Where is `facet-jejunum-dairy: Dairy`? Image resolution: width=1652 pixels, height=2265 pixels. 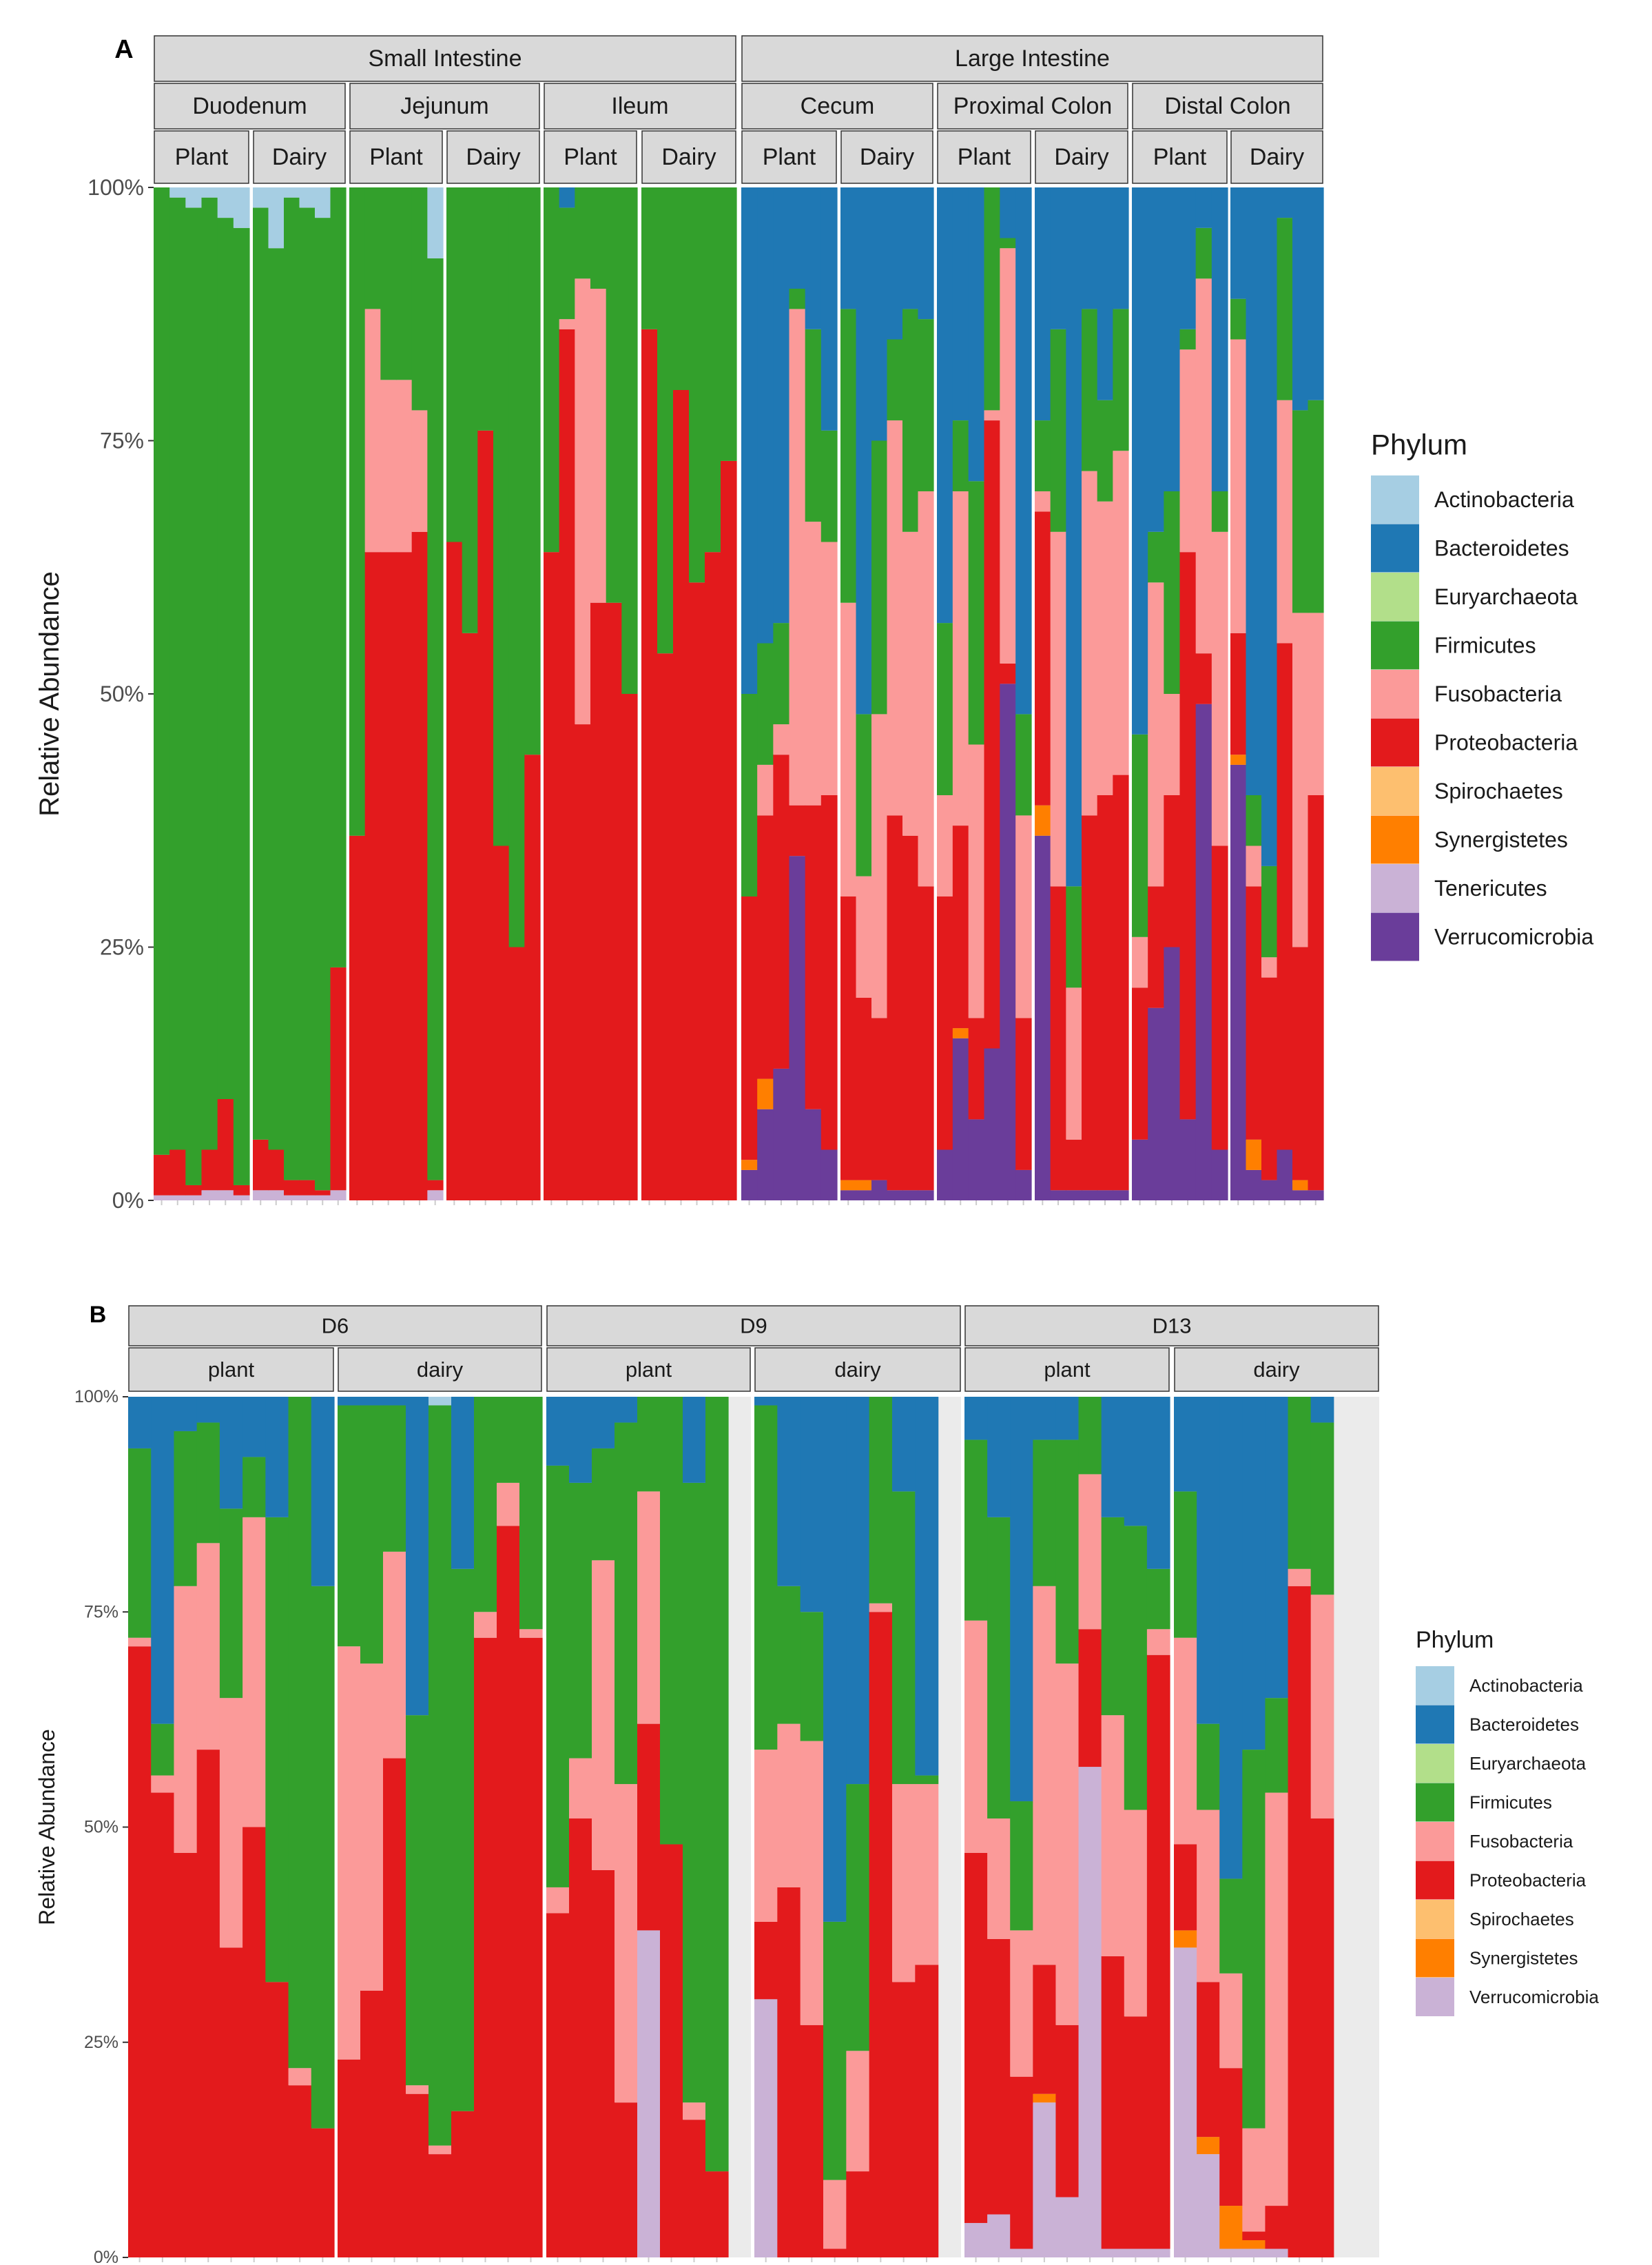
facet-jejunum-dairy: Dairy is located at coordinates (493, 667).